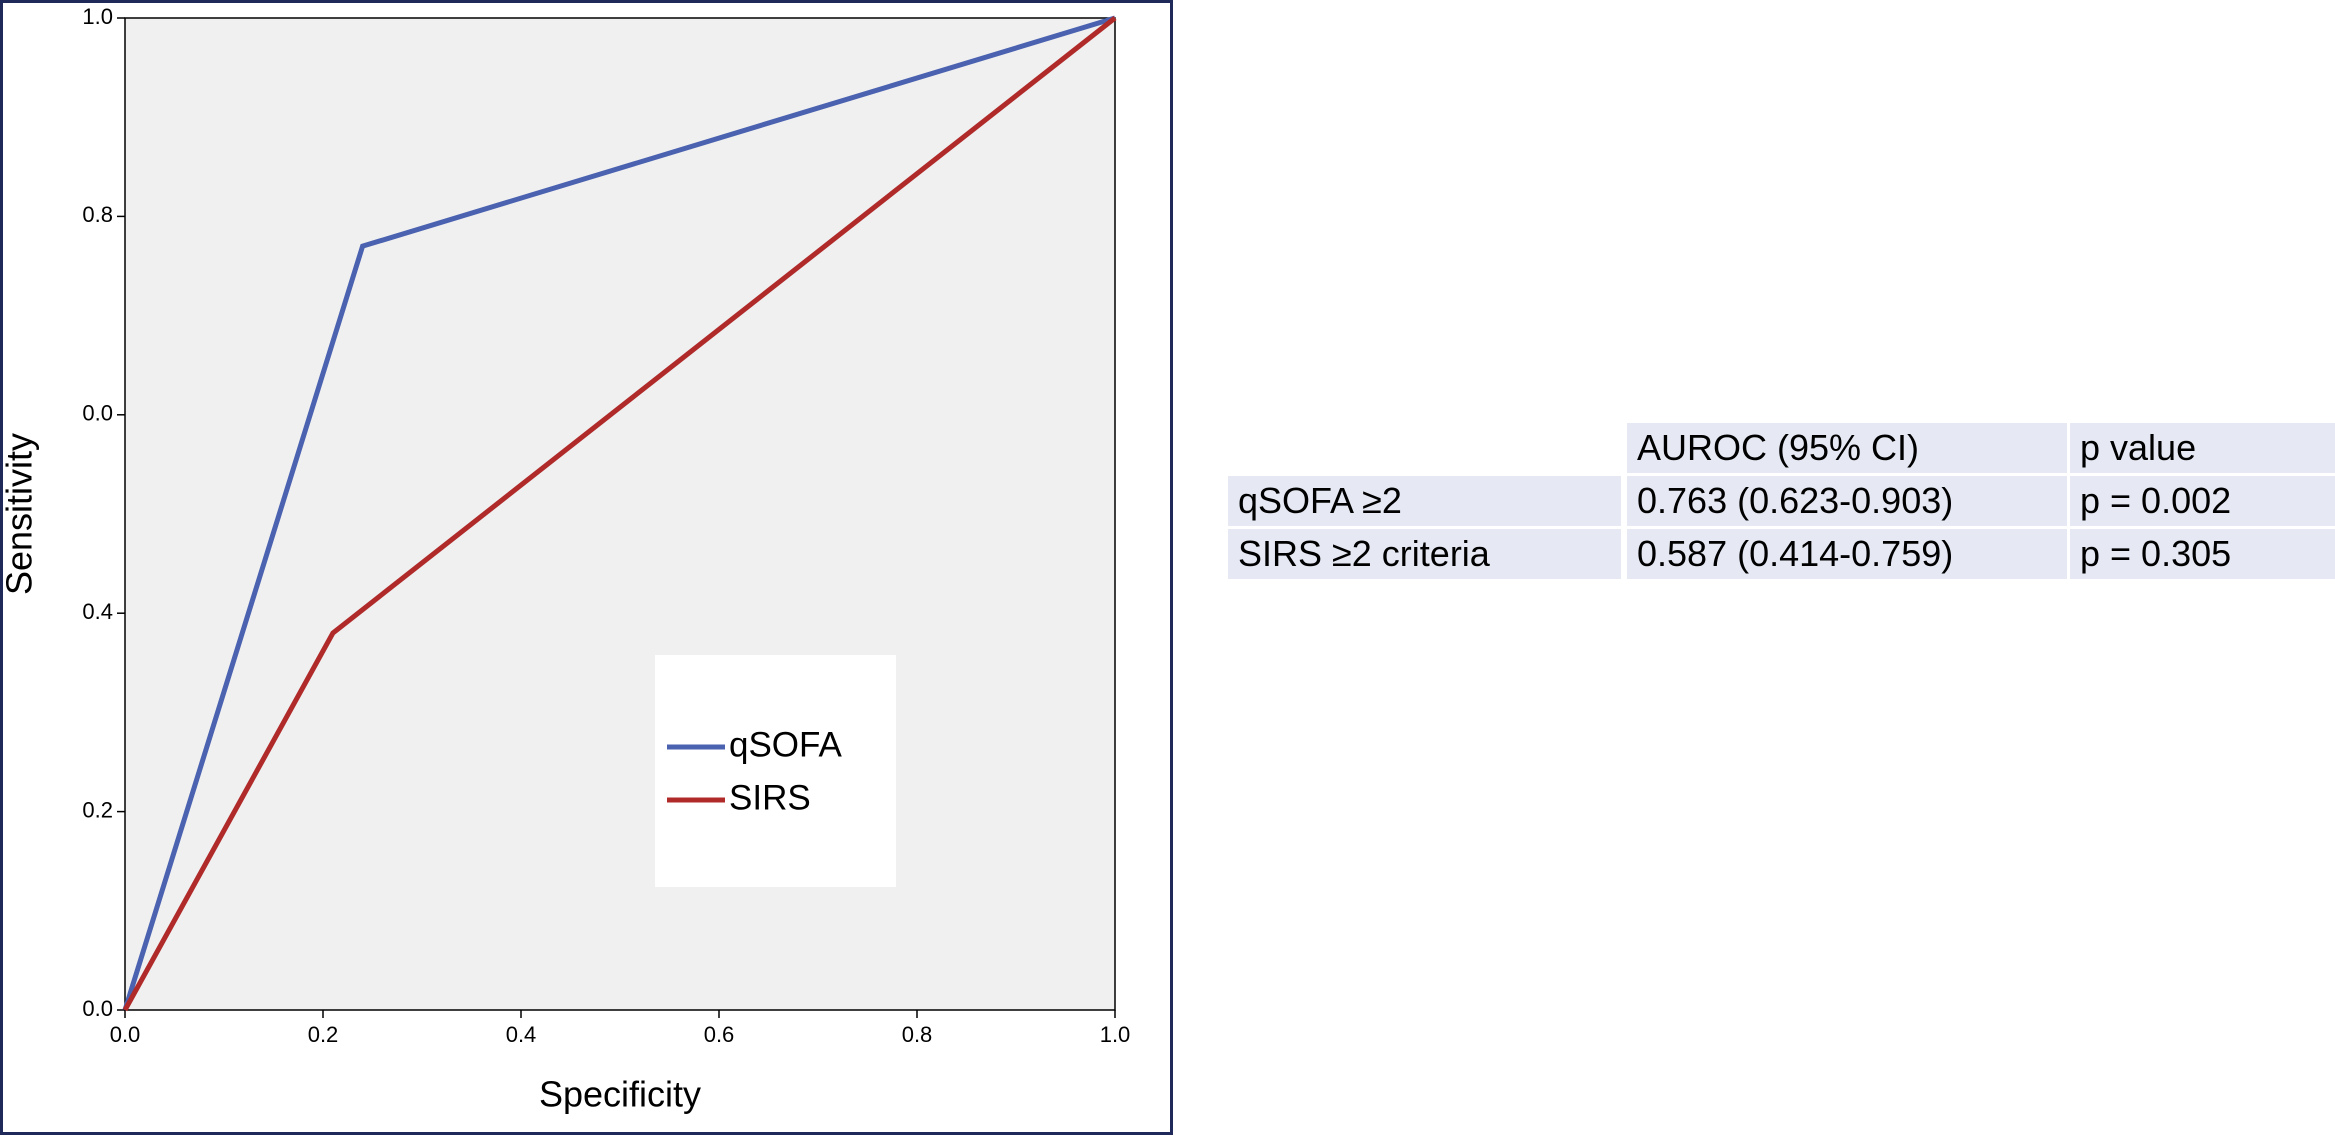 The image size is (2335, 1137). Describe the element at coordinates (97, 611) in the screenshot. I see `y-tick-label: 0.4` at that location.